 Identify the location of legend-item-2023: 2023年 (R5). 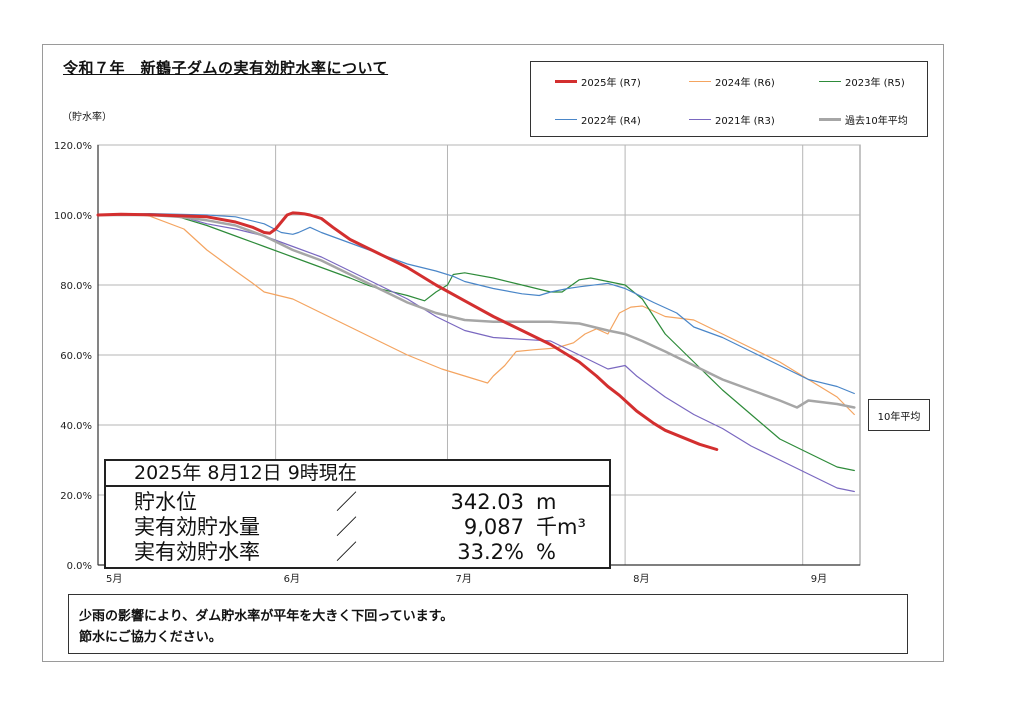
(862, 81).